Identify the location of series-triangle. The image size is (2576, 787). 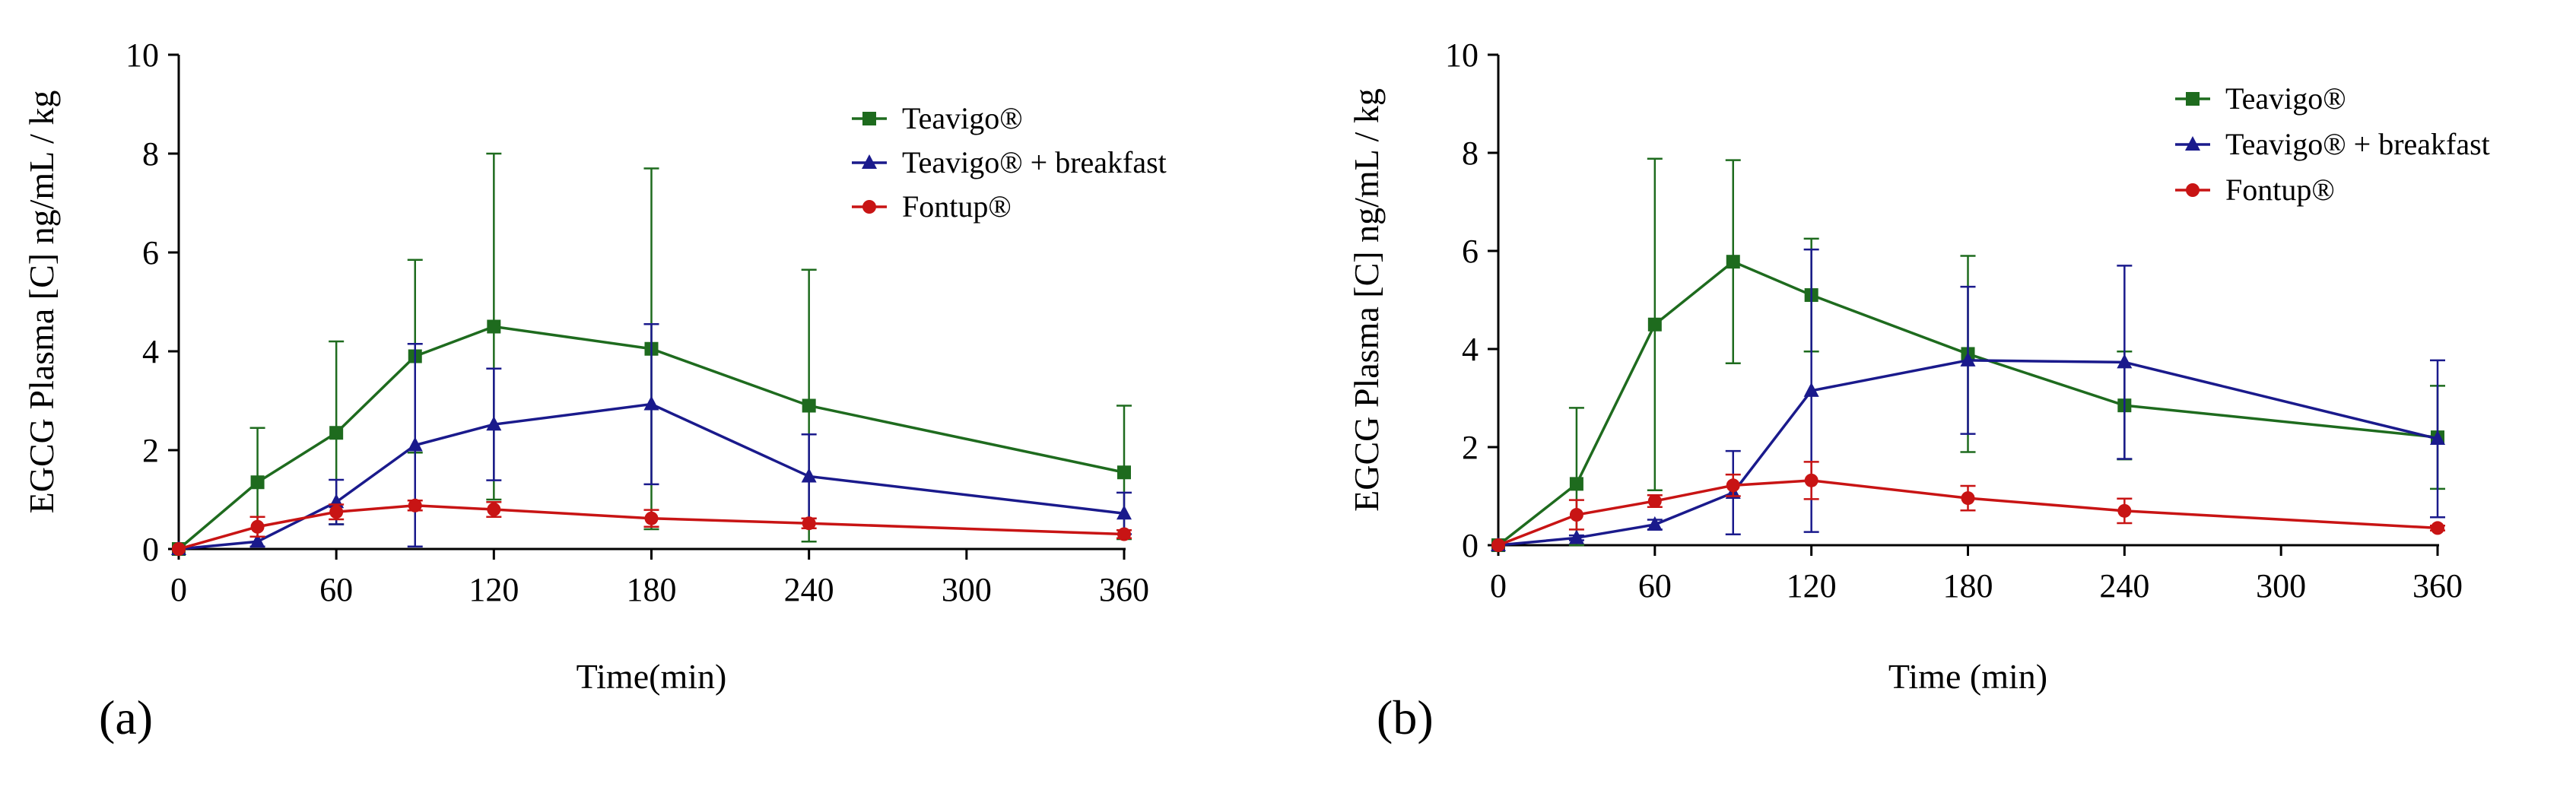
(651, 439).